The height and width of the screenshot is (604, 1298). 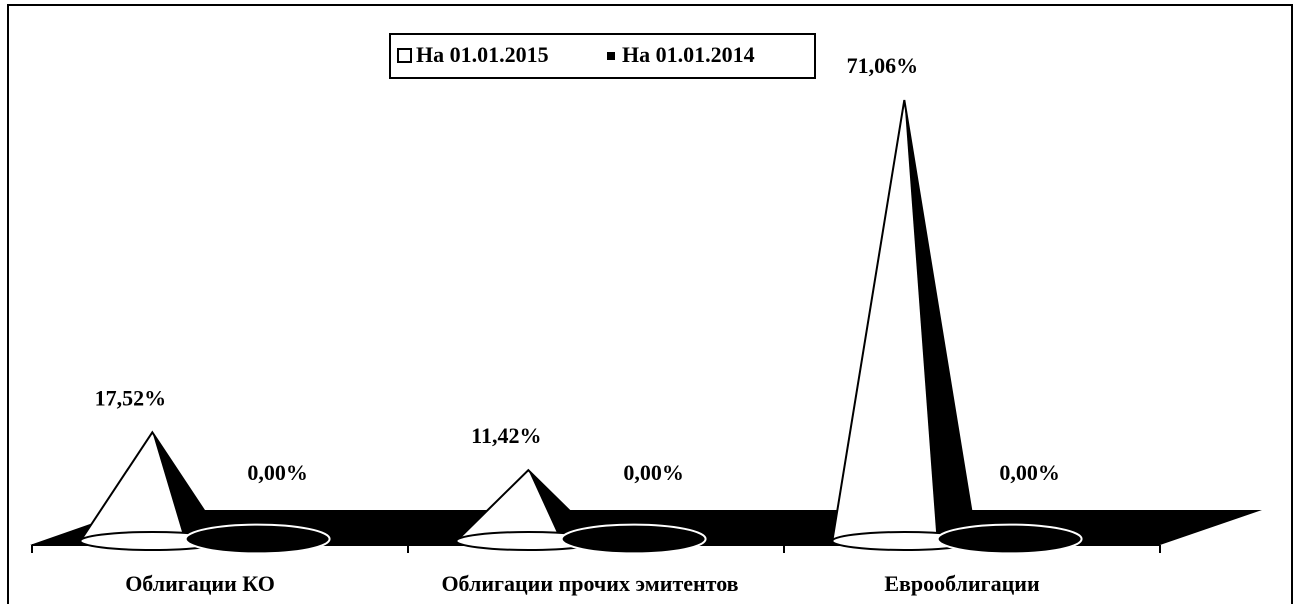 What do you see at coordinates (506, 435) in the screenshot?
I see `value-label: 11,42%` at bounding box center [506, 435].